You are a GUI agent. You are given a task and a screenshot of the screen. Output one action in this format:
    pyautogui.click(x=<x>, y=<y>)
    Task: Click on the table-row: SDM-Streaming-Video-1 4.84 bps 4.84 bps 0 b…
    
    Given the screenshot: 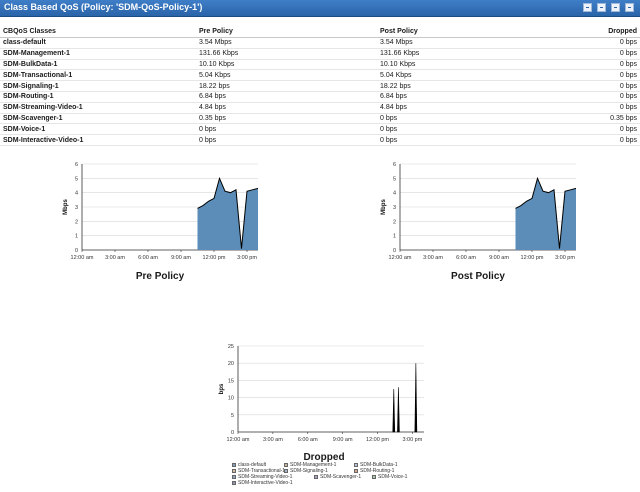 What is the action you would take?
    pyautogui.click(x=320, y=108)
    